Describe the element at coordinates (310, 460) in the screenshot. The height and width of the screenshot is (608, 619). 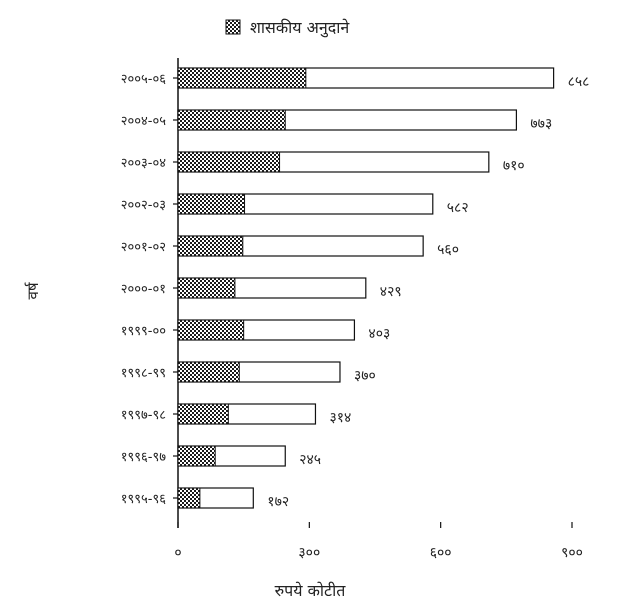
I see `value-label: २४५` at that location.